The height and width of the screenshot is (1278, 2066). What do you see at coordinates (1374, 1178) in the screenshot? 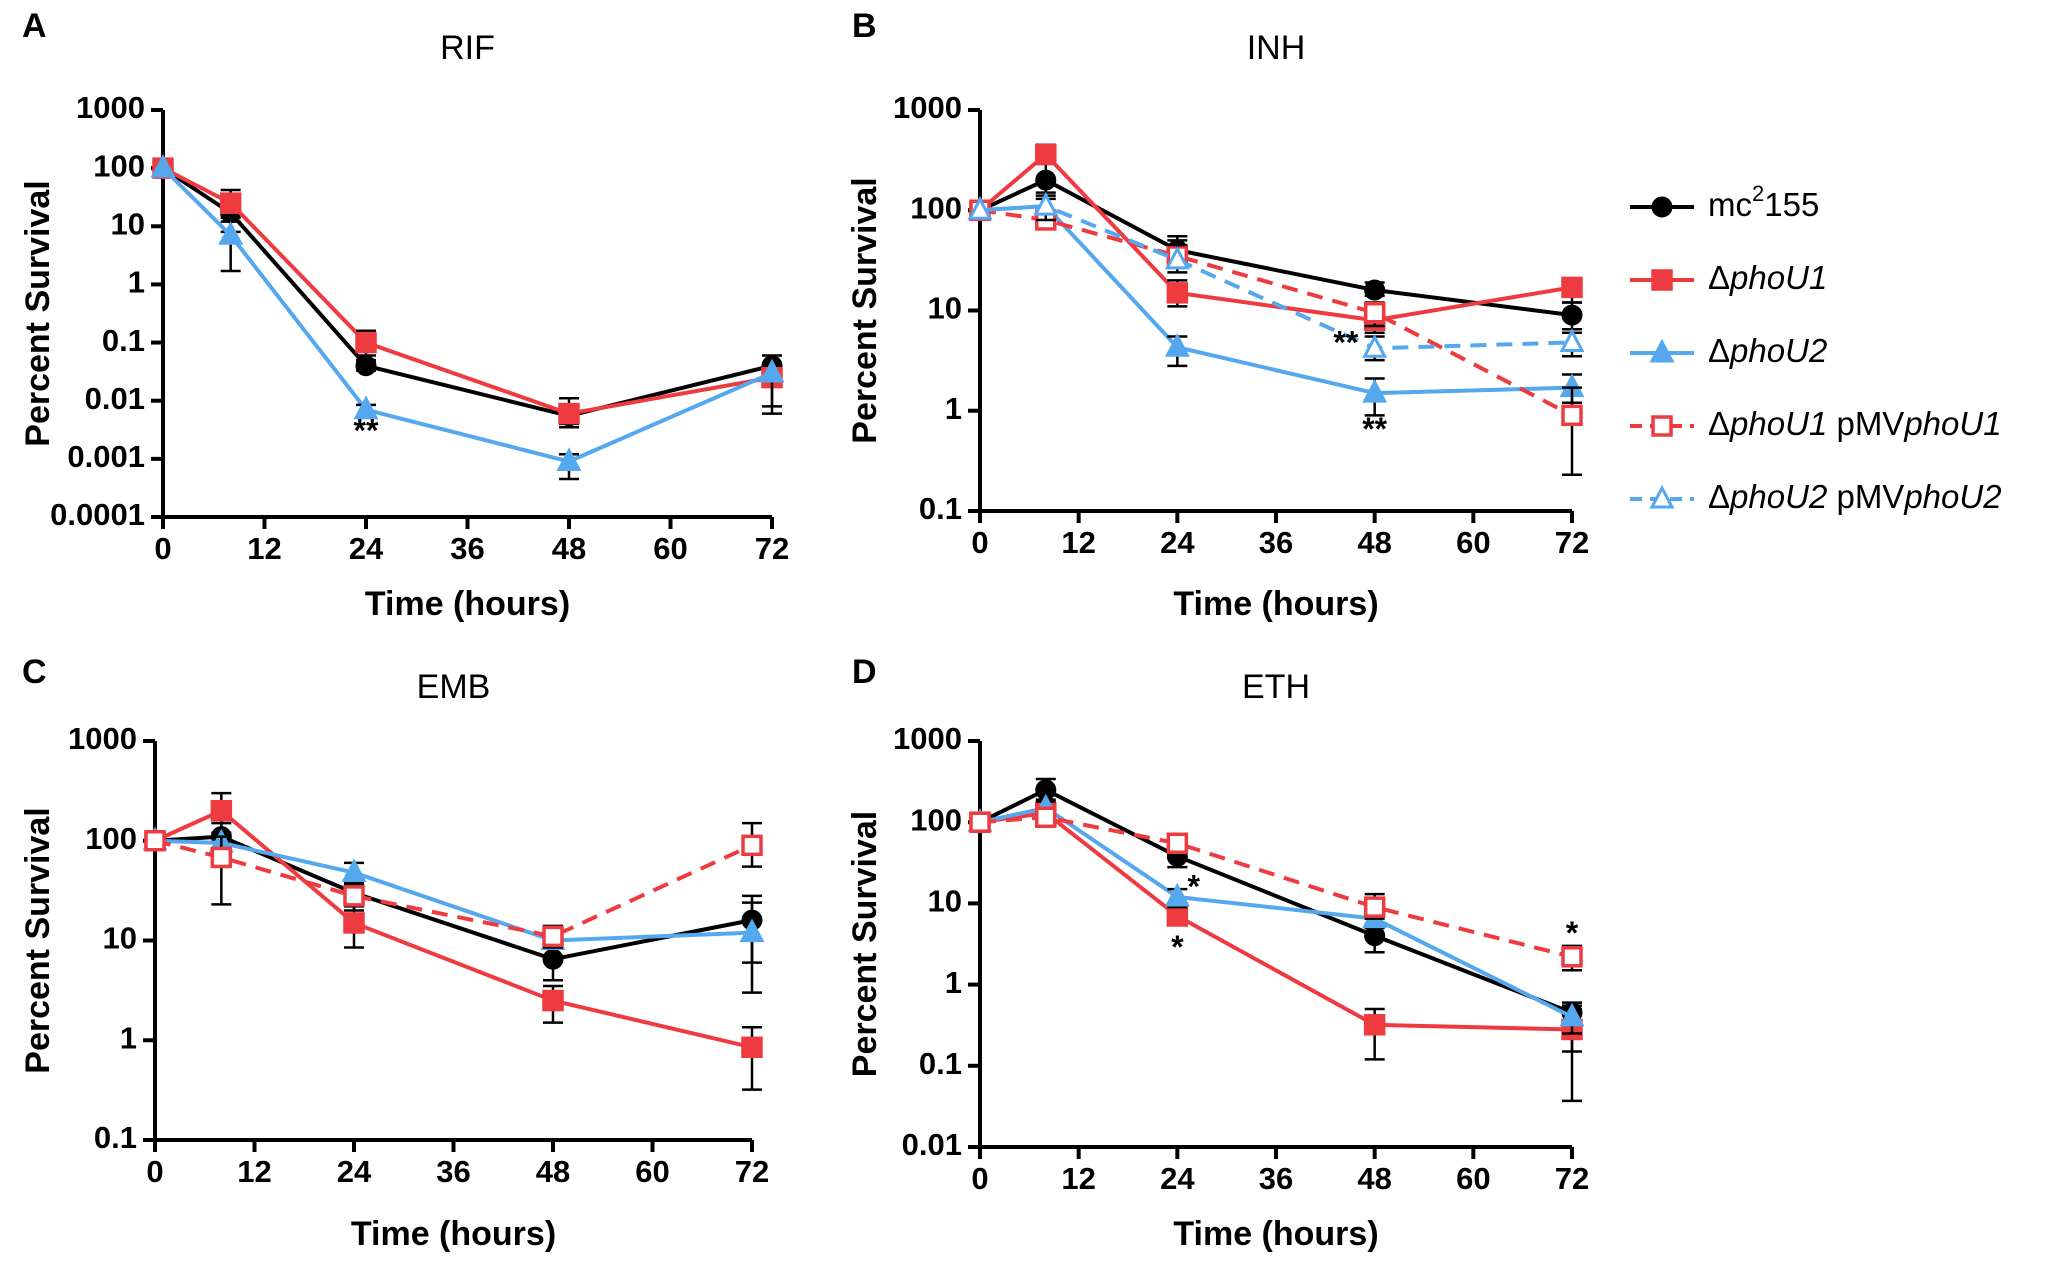
I see `x-tick-label: 48` at bounding box center [1374, 1178].